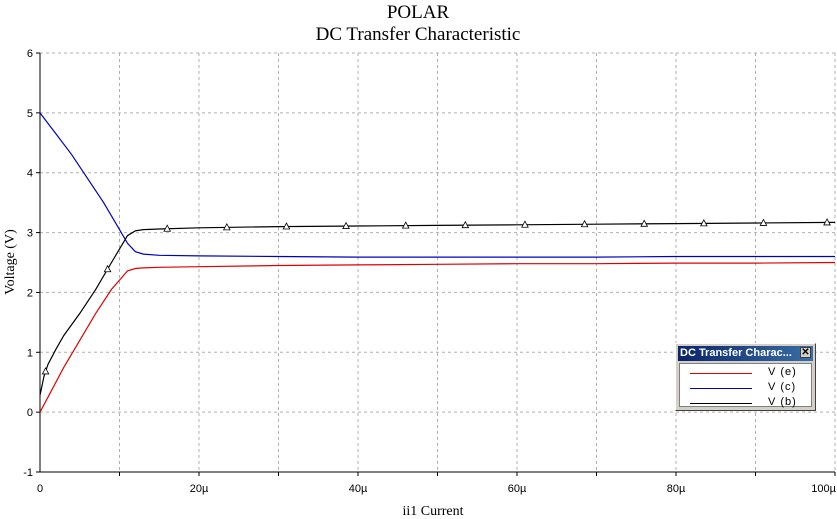 The width and height of the screenshot is (837, 519). What do you see at coordinates (782, 387) in the screenshot?
I see `legend-label: V (c)` at bounding box center [782, 387].